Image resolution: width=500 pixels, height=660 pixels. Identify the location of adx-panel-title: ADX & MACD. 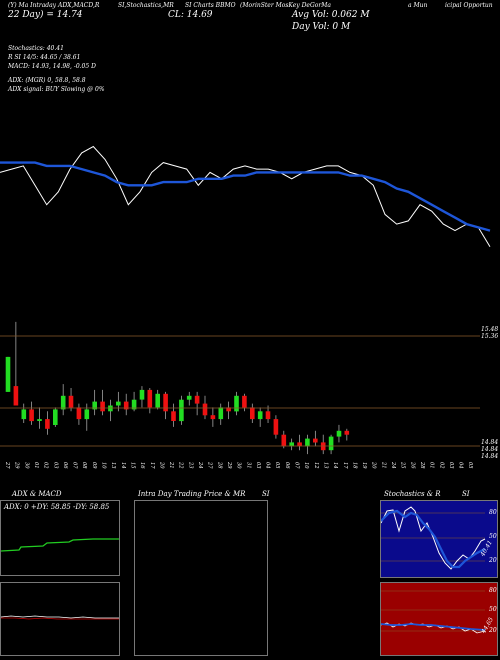
(37, 494).